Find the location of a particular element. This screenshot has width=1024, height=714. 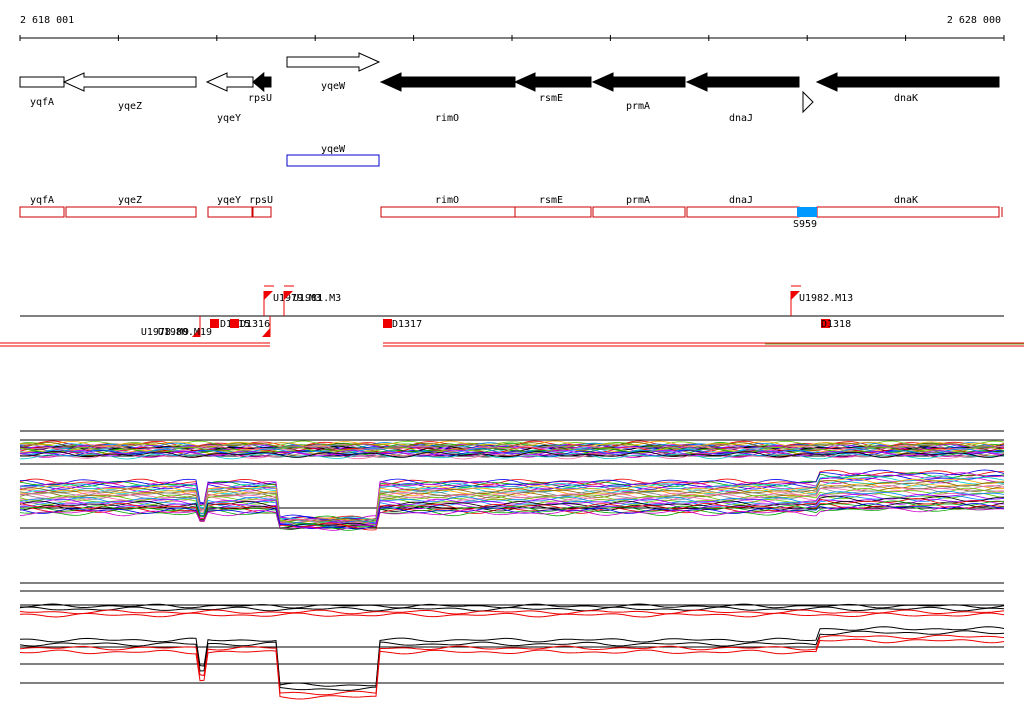

feature-label: U1978.M9 is located at coordinates (165, 332).